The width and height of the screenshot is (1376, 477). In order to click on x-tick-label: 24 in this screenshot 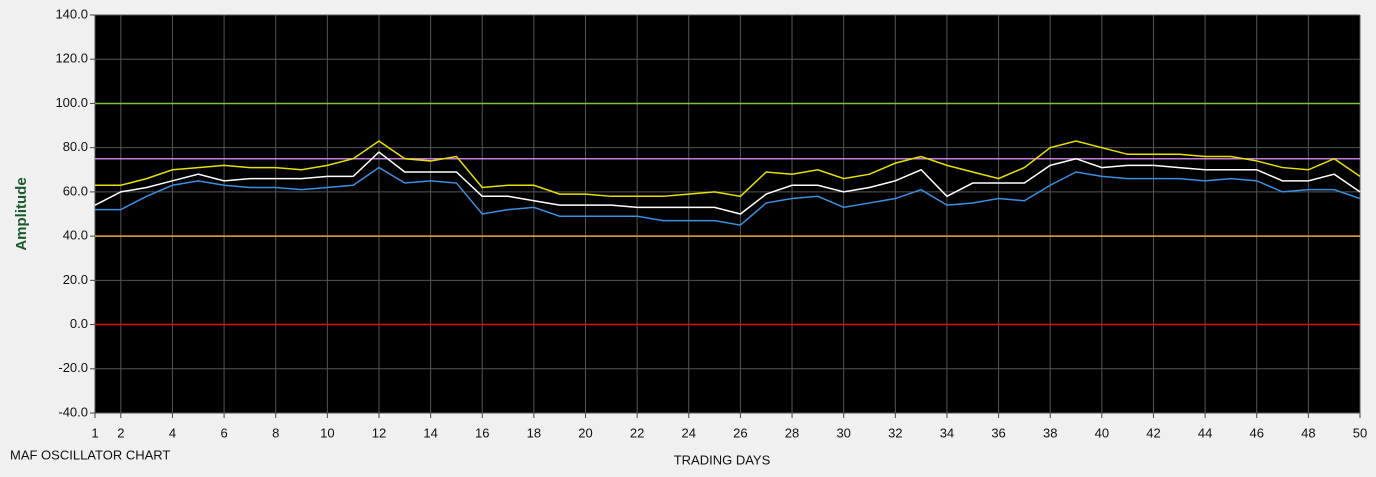, I will do `click(689, 432)`.